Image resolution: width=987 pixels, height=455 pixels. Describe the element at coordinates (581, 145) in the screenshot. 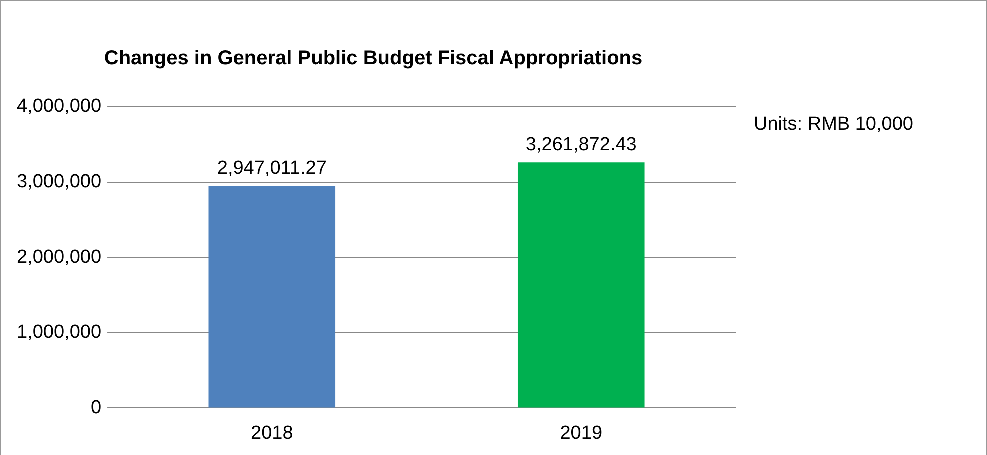

I see `data-label: 3,261,872.43` at that location.